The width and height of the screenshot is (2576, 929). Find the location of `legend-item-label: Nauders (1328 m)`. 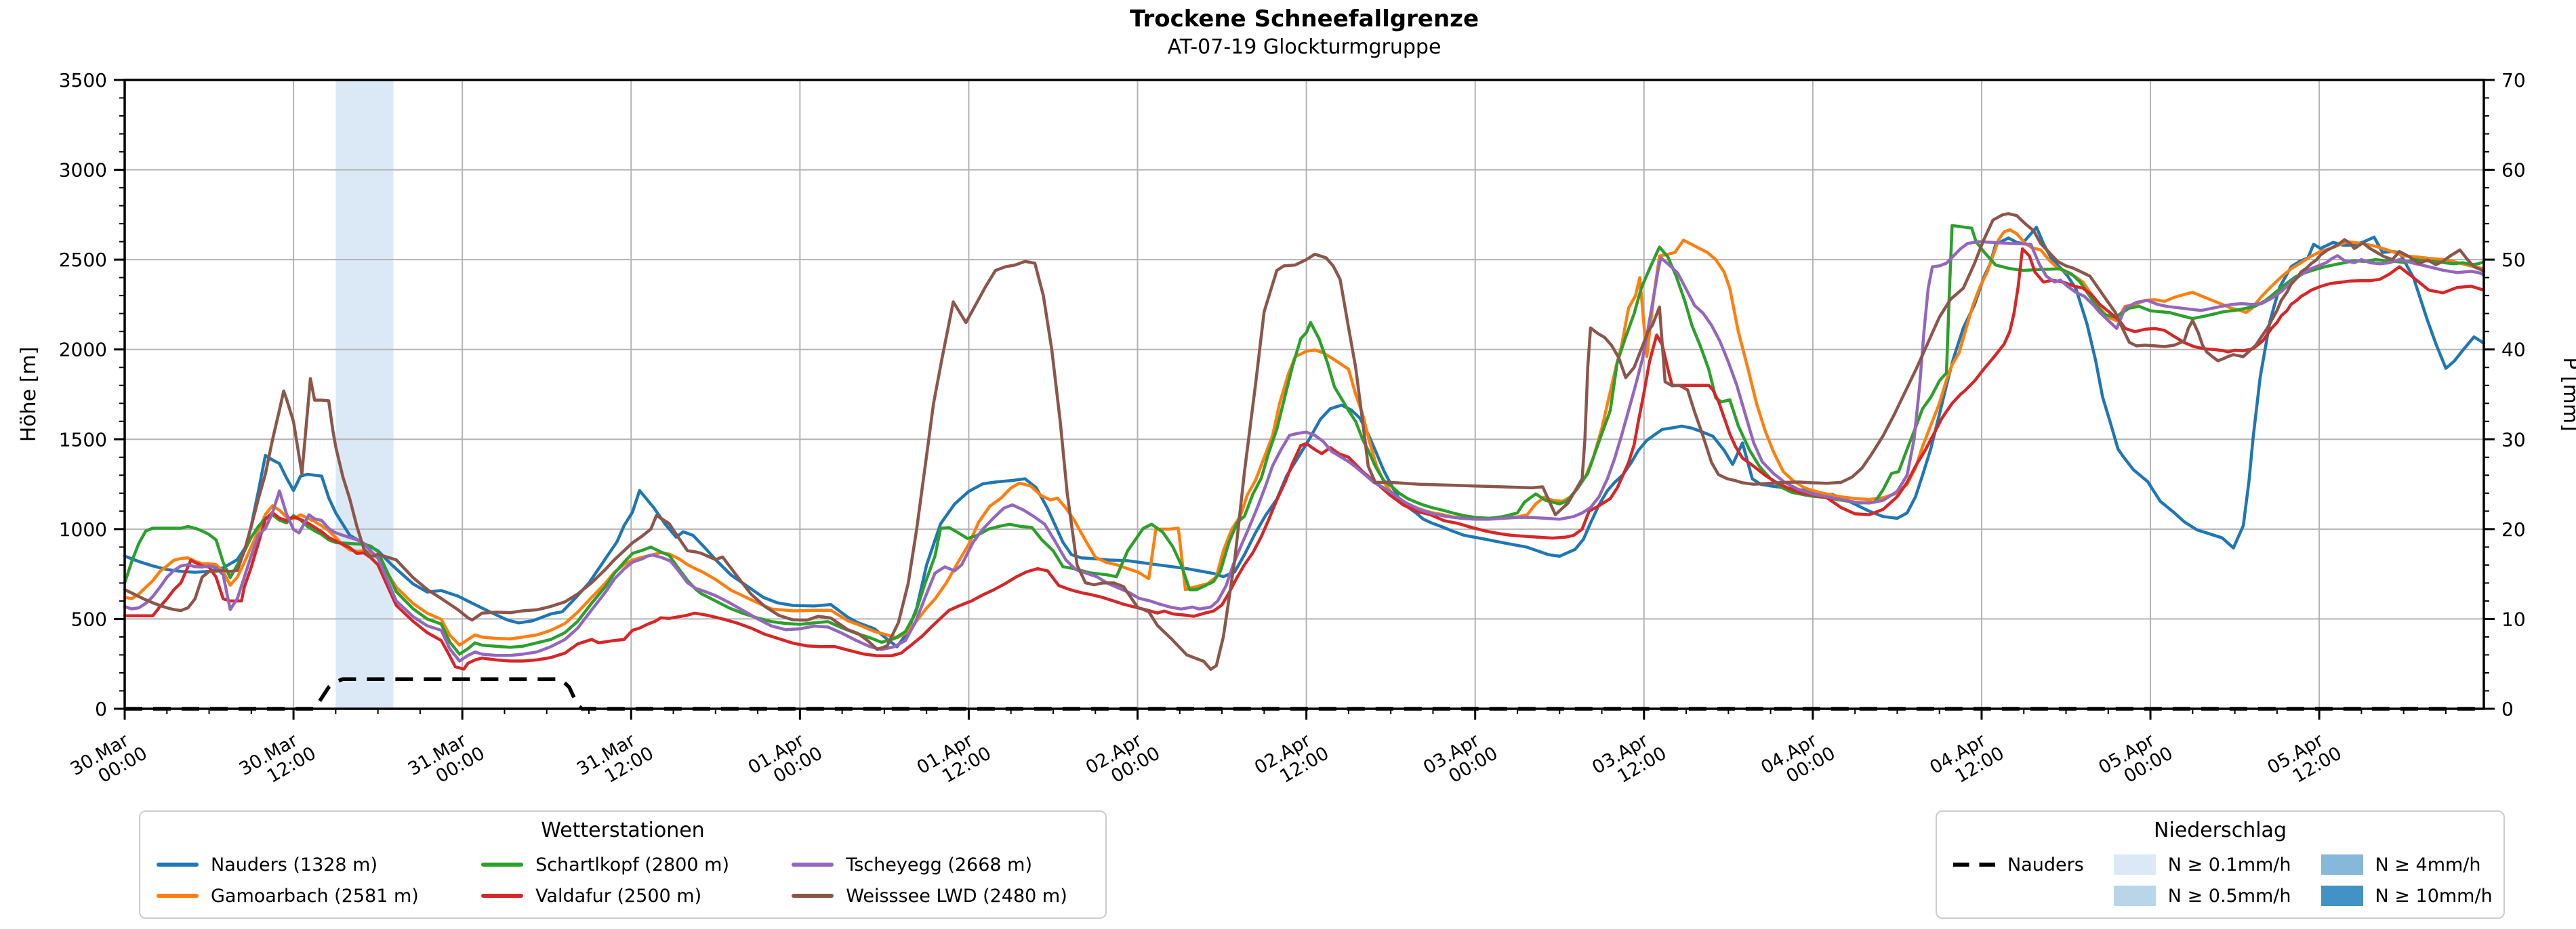

legend-item-label: Nauders (1328 m) is located at coordinates (295, 865).